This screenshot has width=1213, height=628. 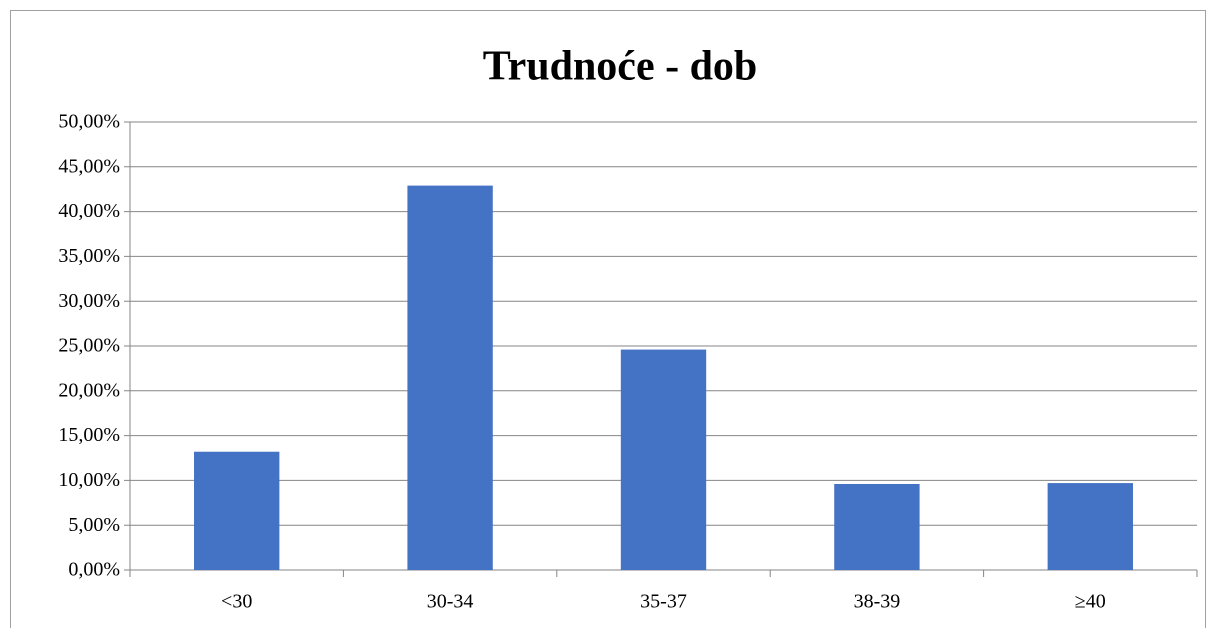 What do you see at coordinates (663, 602) in the screenshot?
I see `x-tick-label: 35-37` at bounding box center [663, 602].